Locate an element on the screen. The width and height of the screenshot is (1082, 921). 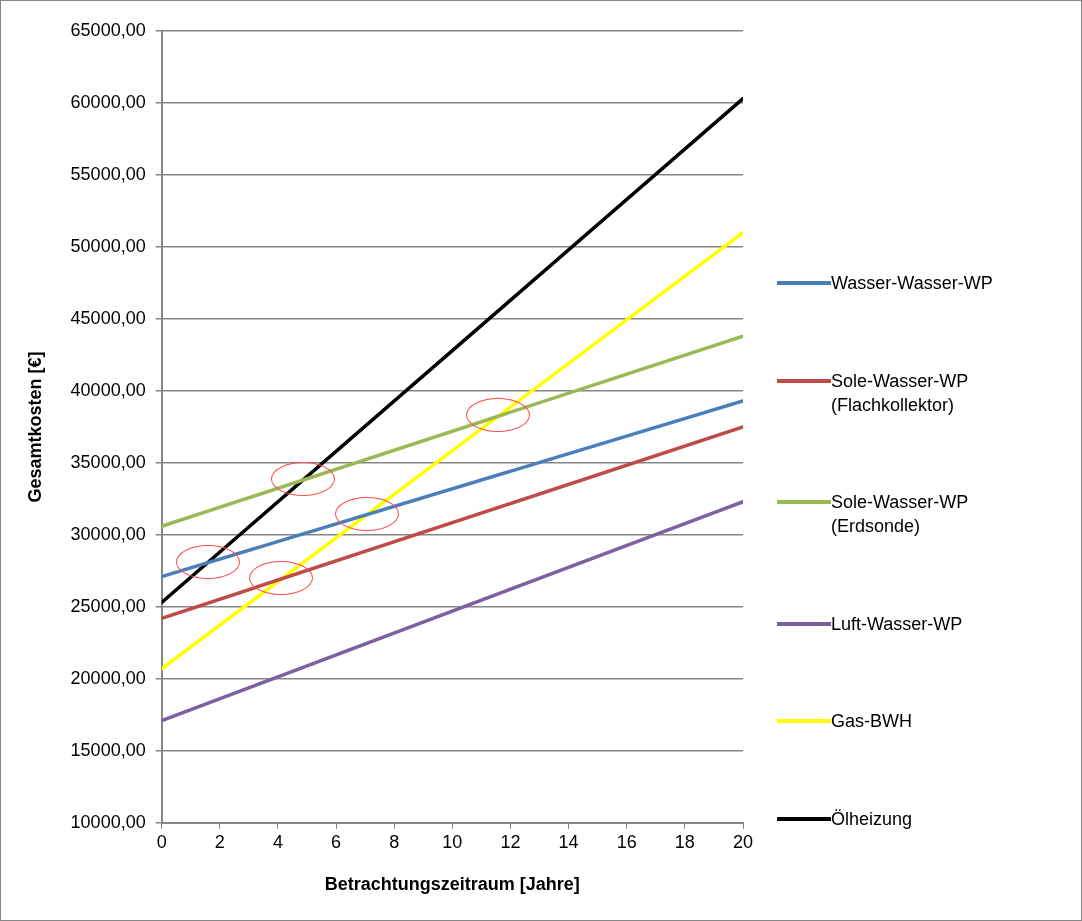
y-tick-label: 15000,00 is located at coordinates (108, 749).